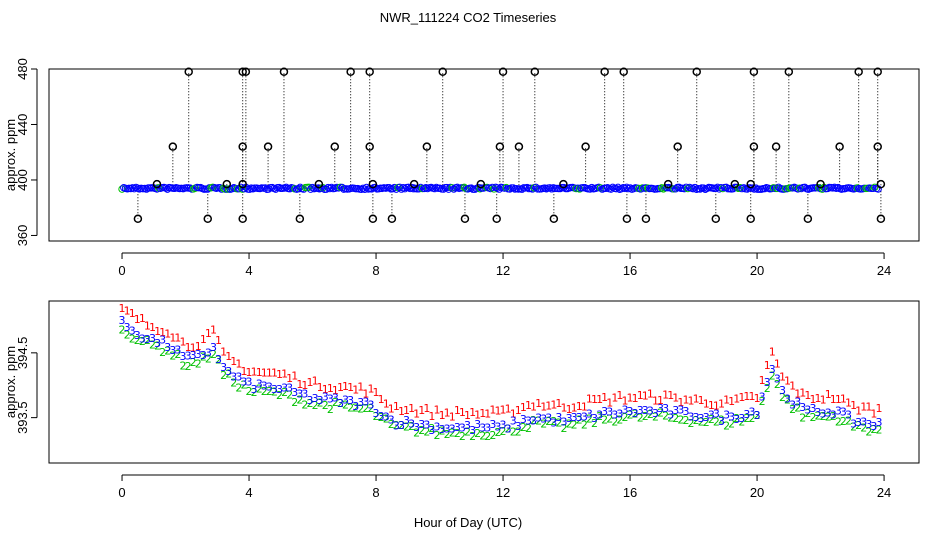 This screenshot has width=936, height=540. I want to click on y-axis-top: 360 400 440 480, so click(26, 152).